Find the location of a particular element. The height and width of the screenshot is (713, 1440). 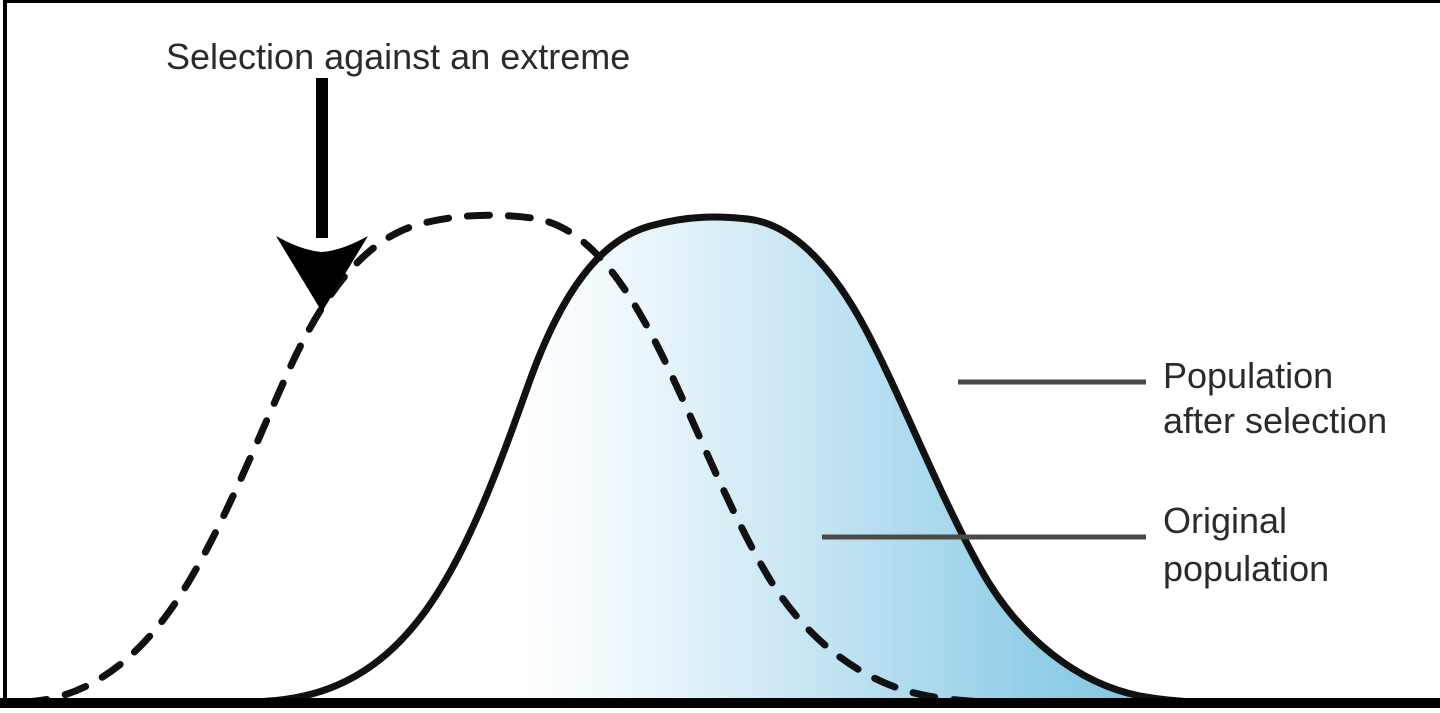

label-population-after-selection: Population after selection is located at coordinates (1275, 398).